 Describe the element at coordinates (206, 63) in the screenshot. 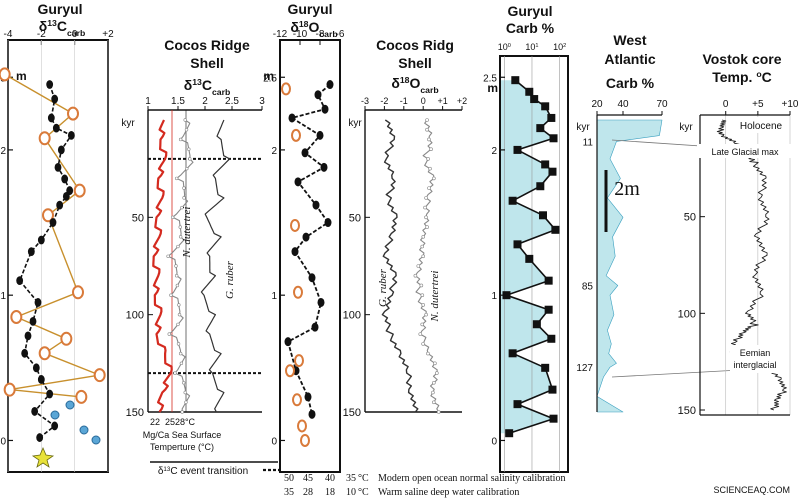

I see `p2-title-line2: Shell` at that location.